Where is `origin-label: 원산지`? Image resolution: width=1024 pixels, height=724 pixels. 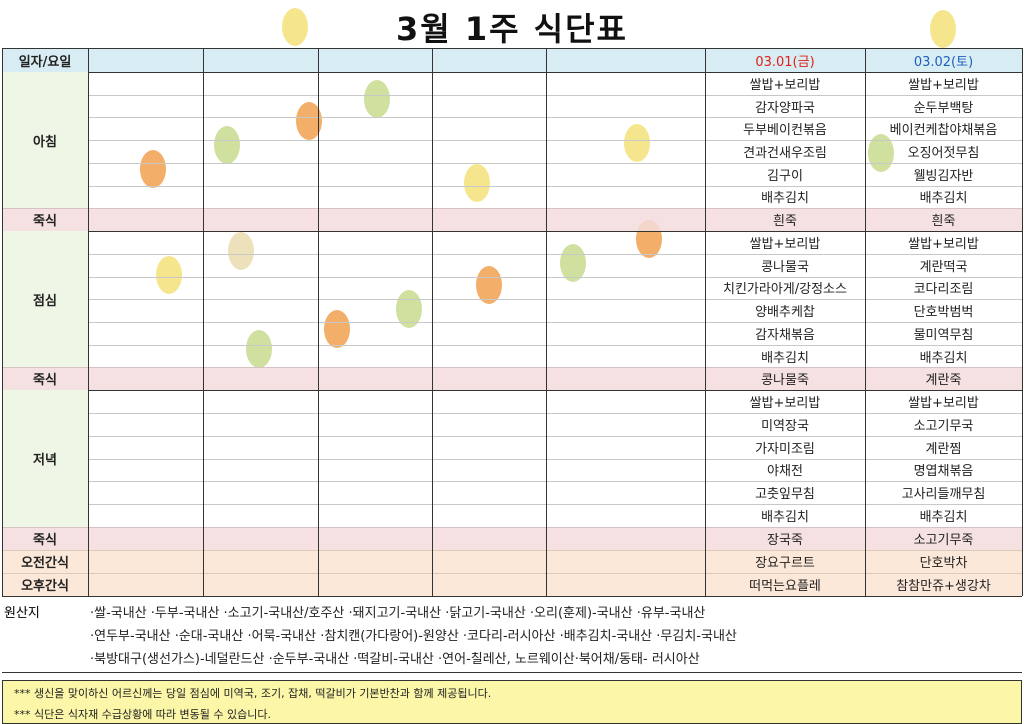
origin-label: 원산지 is located at coordinates (22, 613).